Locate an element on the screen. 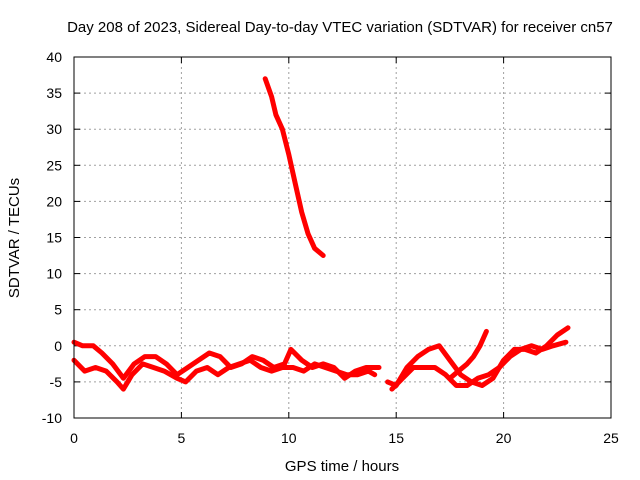 The height and width of the screenshot is (480, 640). x-axis-label: GPS time / hours is located at coordinates (342, 466).